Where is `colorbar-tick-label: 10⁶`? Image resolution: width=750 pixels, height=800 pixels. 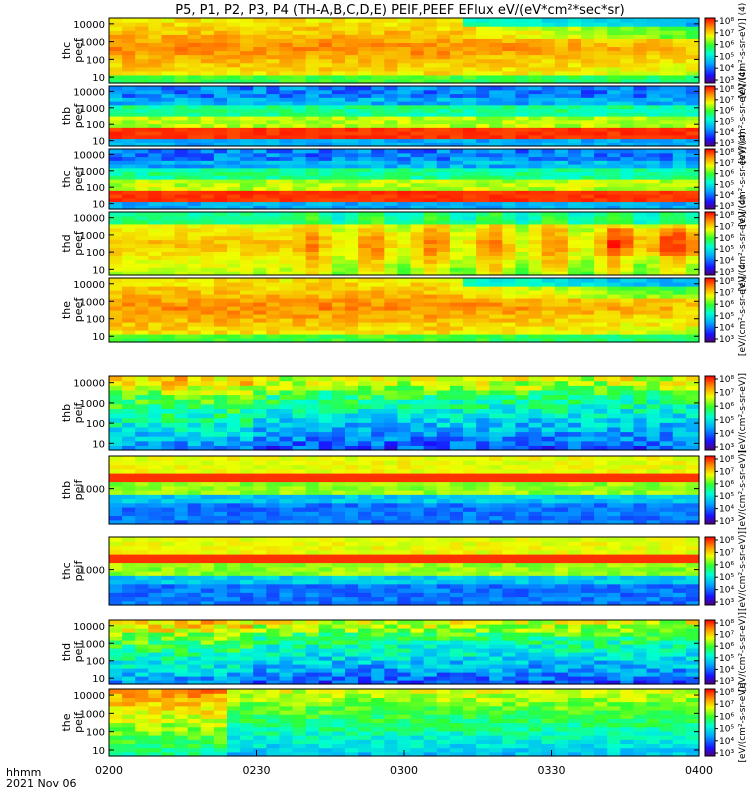
colorbar-tick-label: 10⁶ is located at coordinates (726, 112).